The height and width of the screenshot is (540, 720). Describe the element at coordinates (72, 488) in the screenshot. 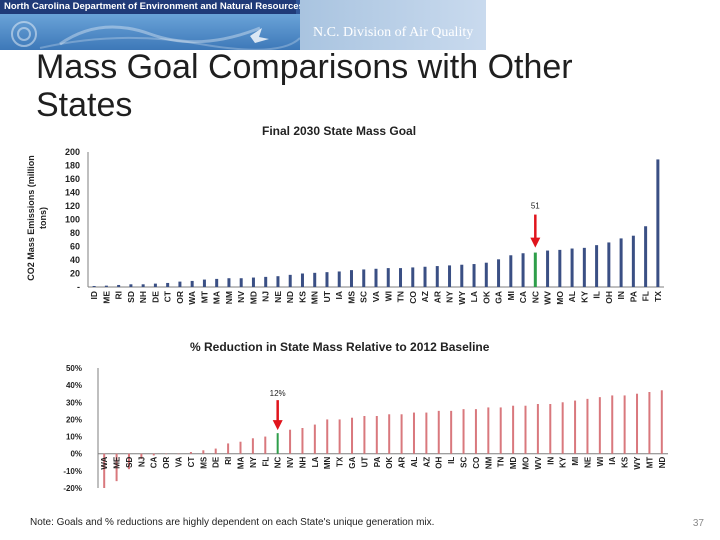

I see `chart2-y-tick-label: -20%` at that location.